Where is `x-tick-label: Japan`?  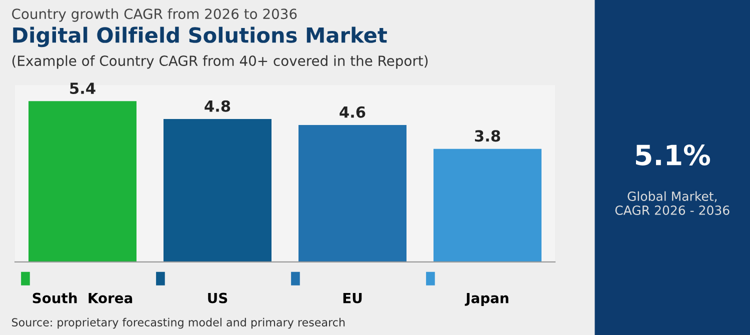 x-tick-label: Japan is located at coordinates (486, 299).